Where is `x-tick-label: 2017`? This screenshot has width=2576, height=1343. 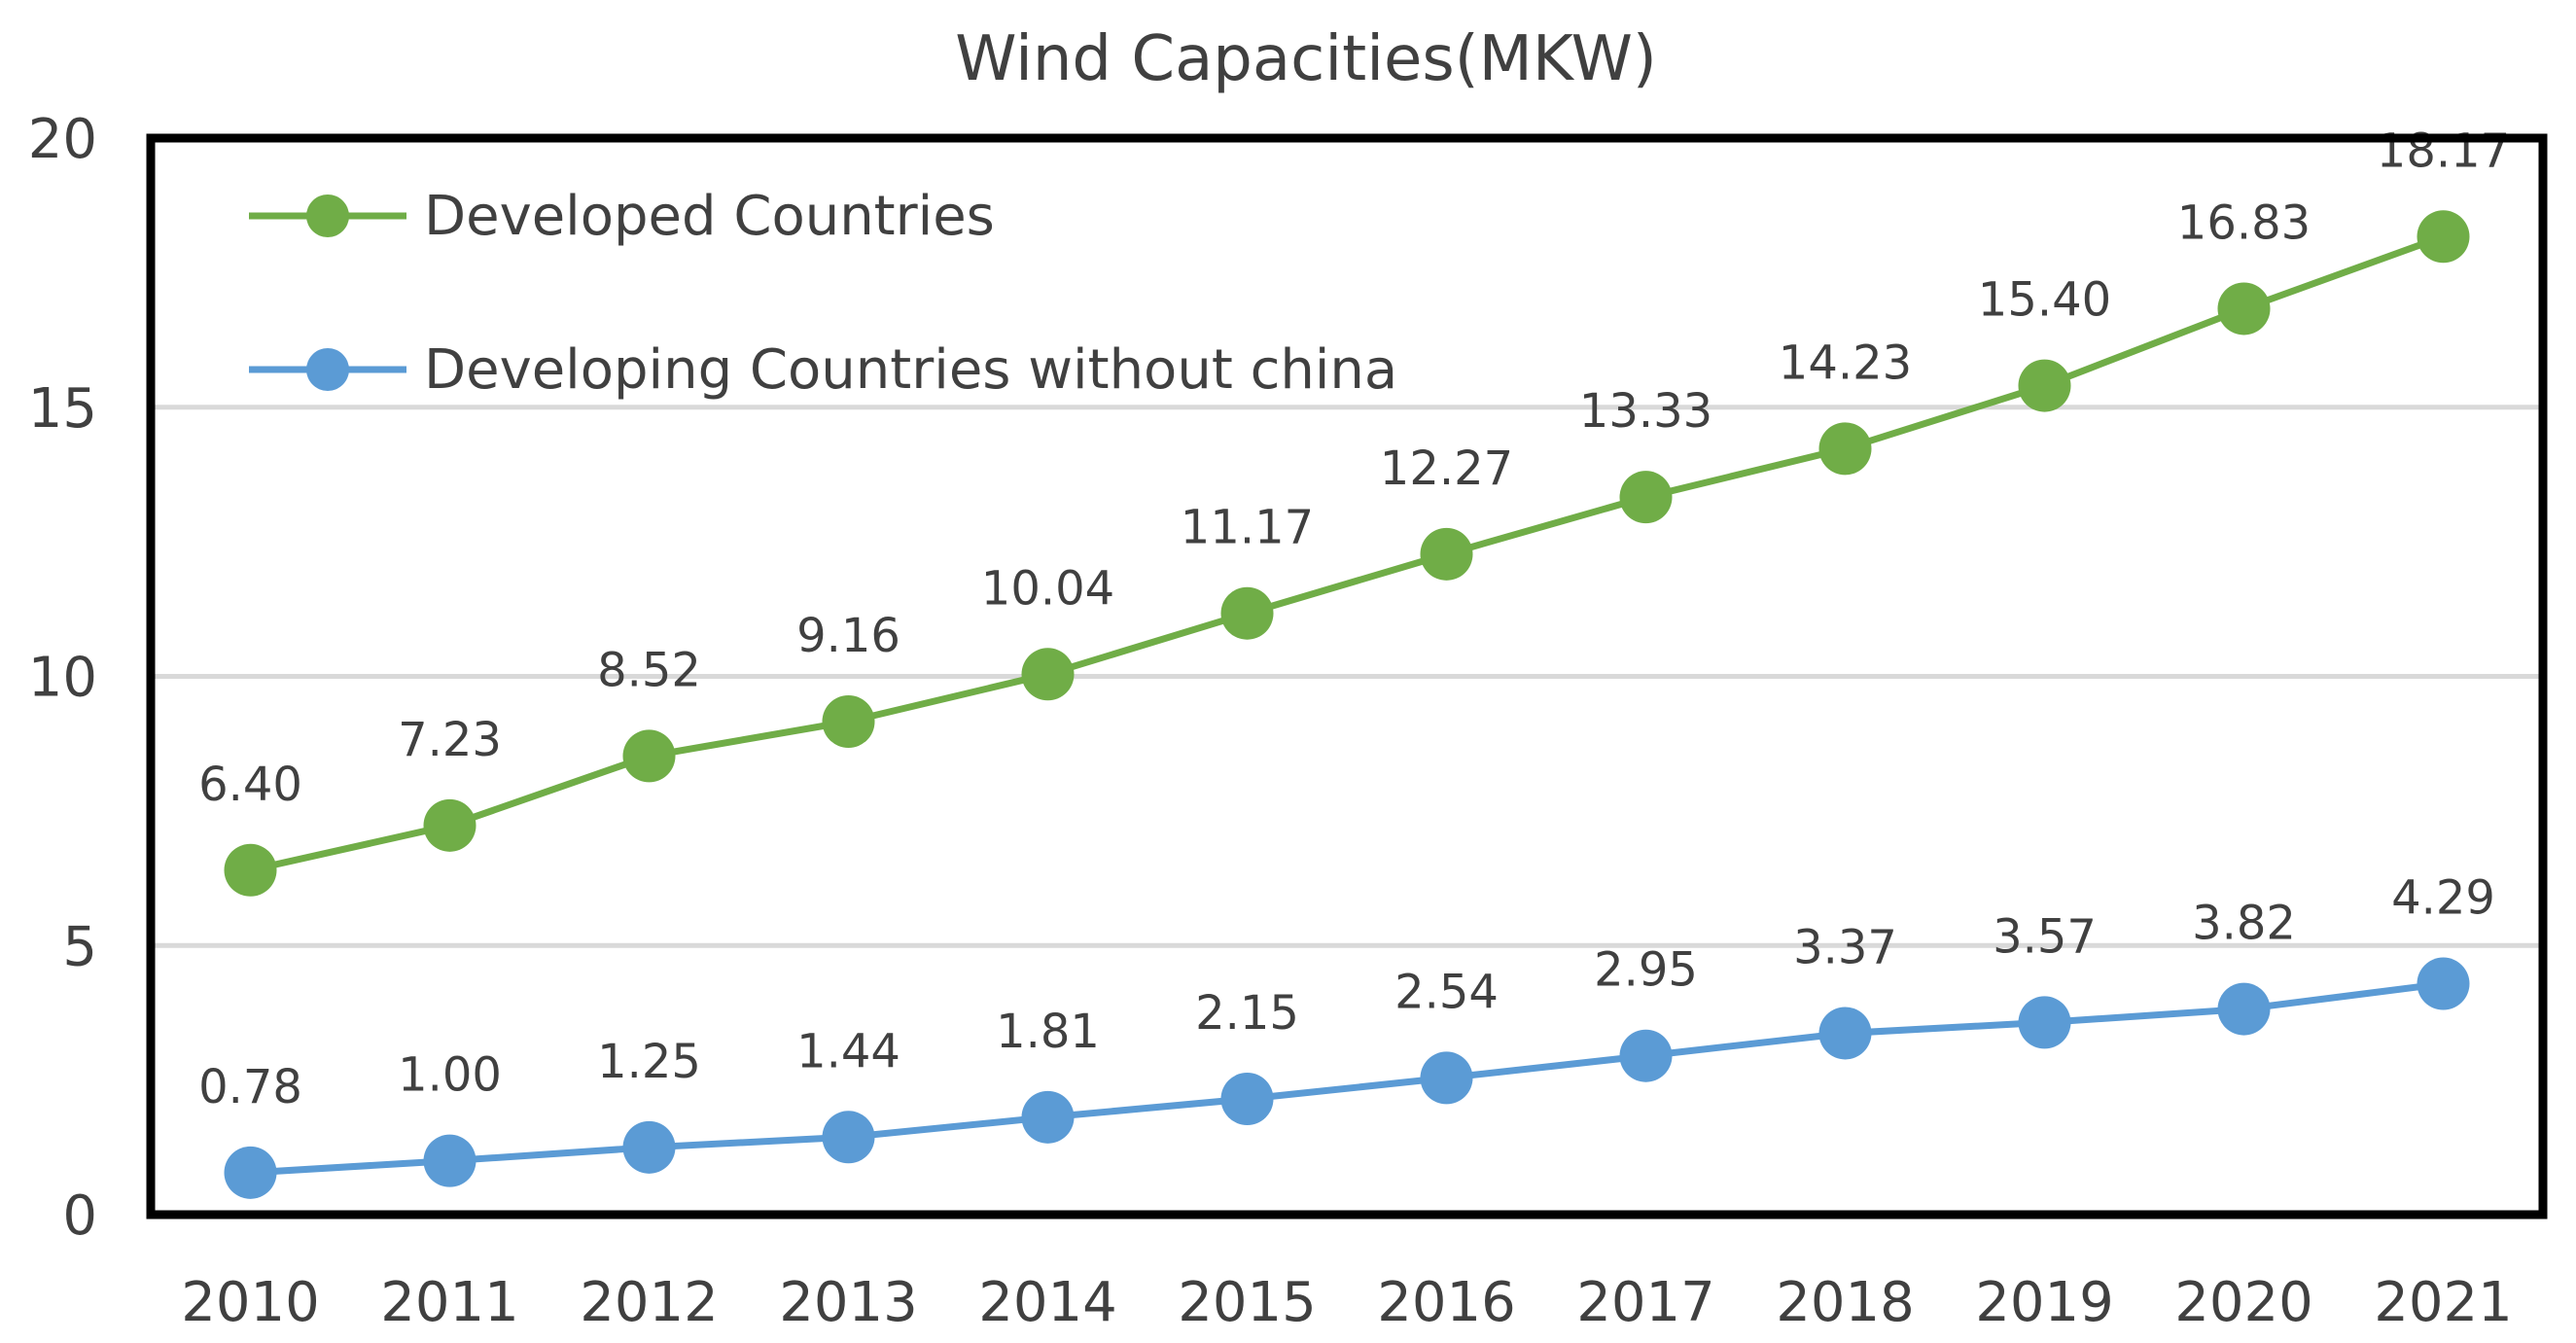 x-tick-label: 2017 is located at coordinates (1646, 1302).